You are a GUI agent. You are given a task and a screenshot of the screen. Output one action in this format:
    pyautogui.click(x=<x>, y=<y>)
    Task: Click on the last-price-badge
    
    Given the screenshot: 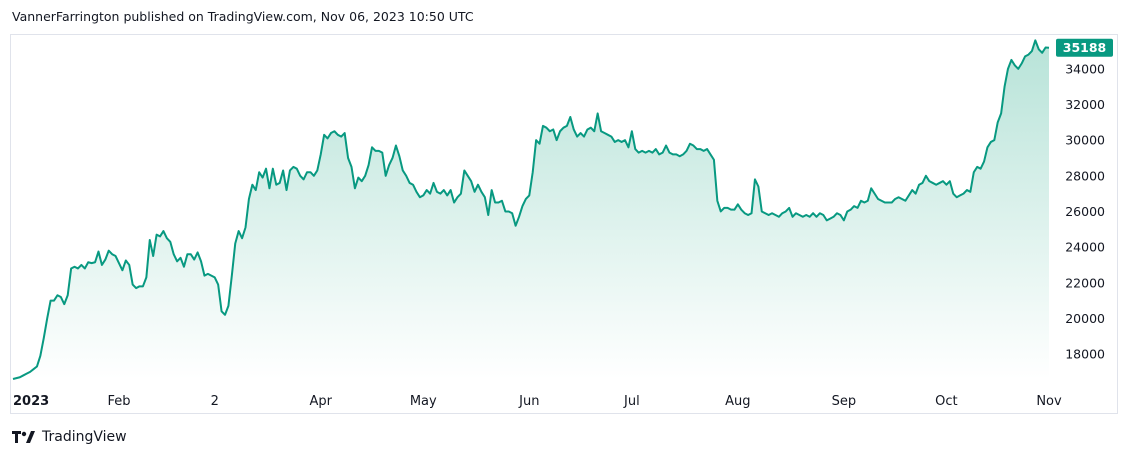 What is the action you would take?
    pyautogui.click(x=1084, y=47)
    